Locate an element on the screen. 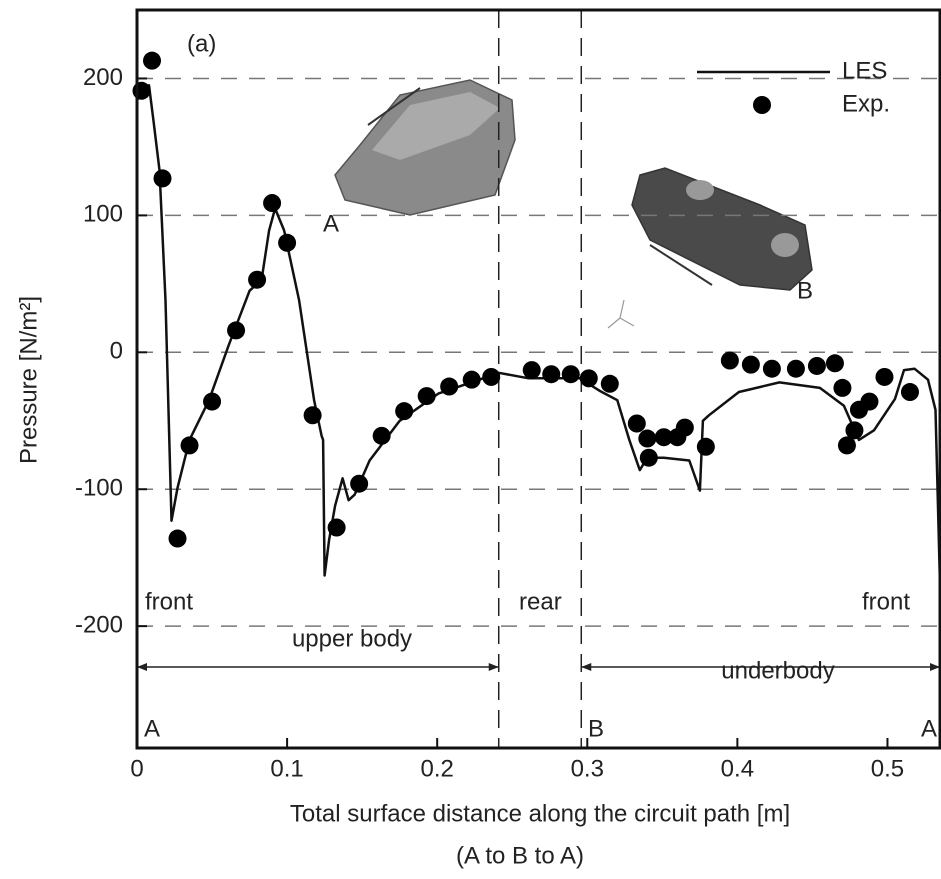 Image resolution: width=941 pixels, height=879 pixels. x-tick-label: 0.5 is located at coordinates (887, 768).